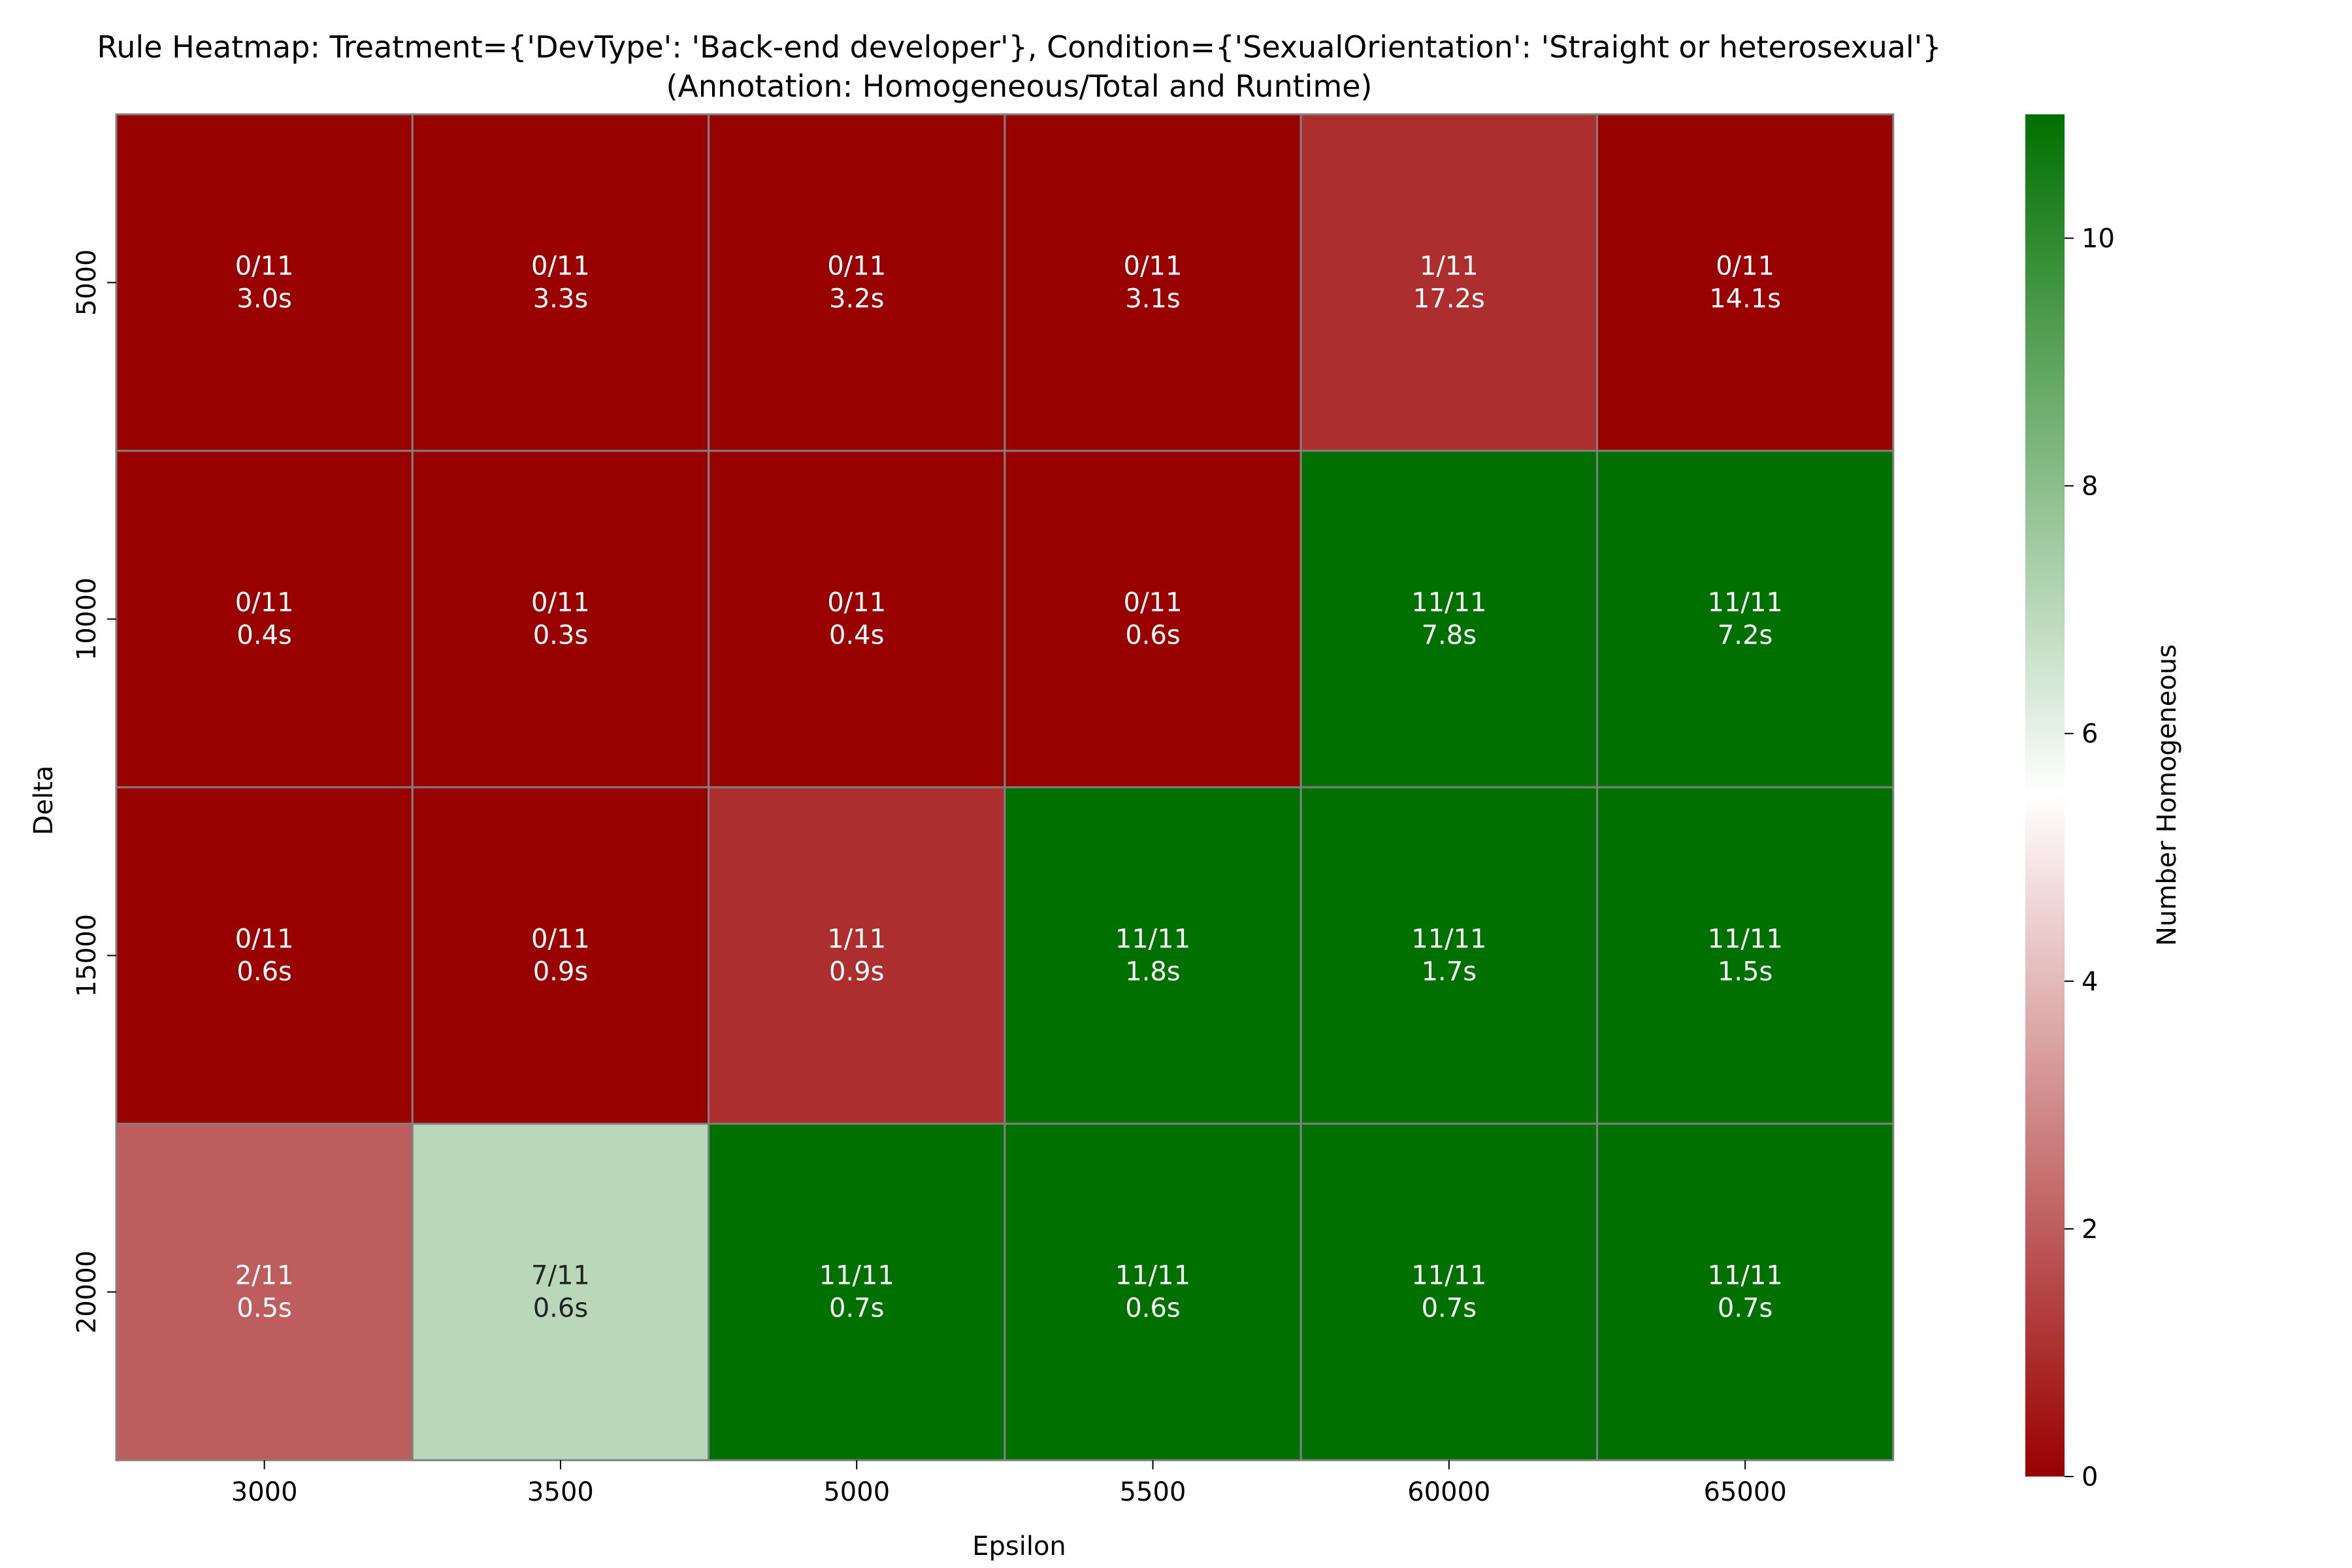 This screenshot has height=1568, width=2352. I want to click on cell-count-label: 7/11, so click(560, 1276).